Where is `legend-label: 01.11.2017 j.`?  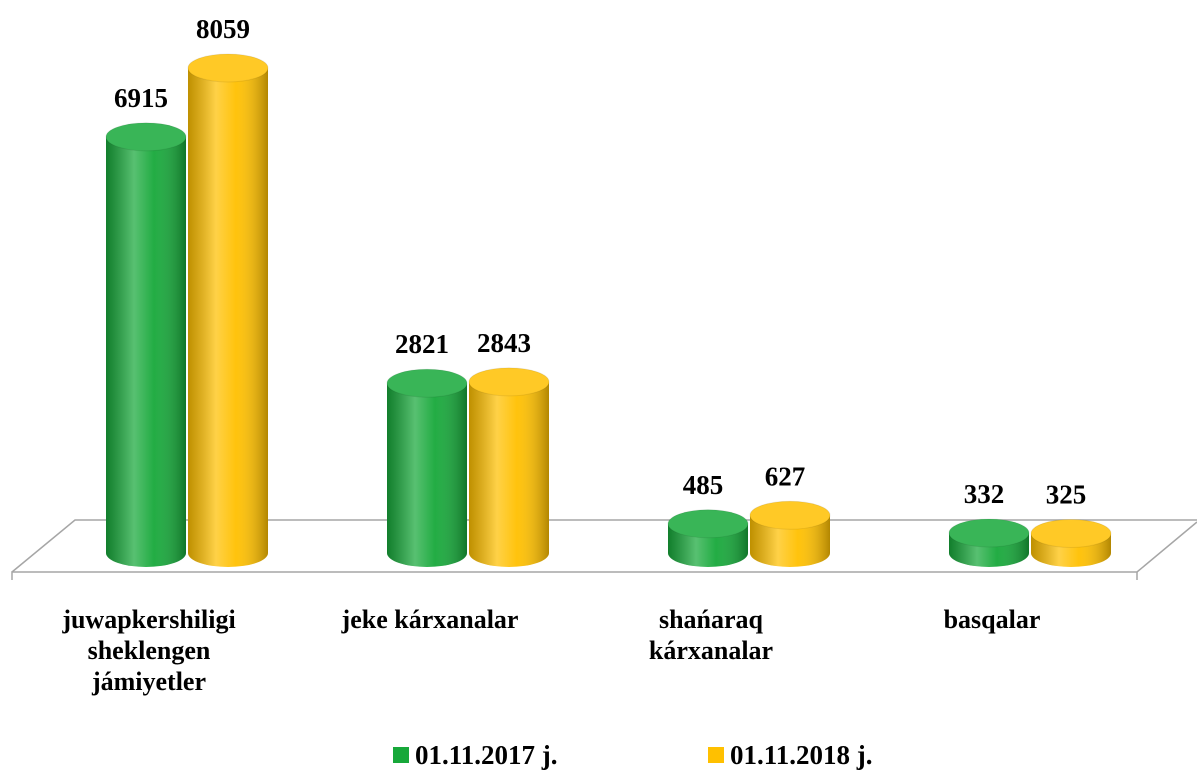 legend-label: 01.11.2017 j. is located at coordinates (486, 755).